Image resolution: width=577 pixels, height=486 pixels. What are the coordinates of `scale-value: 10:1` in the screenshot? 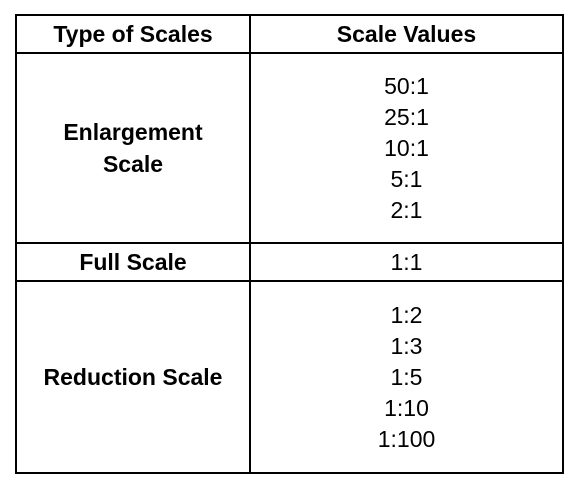 It's located at (406, 147).